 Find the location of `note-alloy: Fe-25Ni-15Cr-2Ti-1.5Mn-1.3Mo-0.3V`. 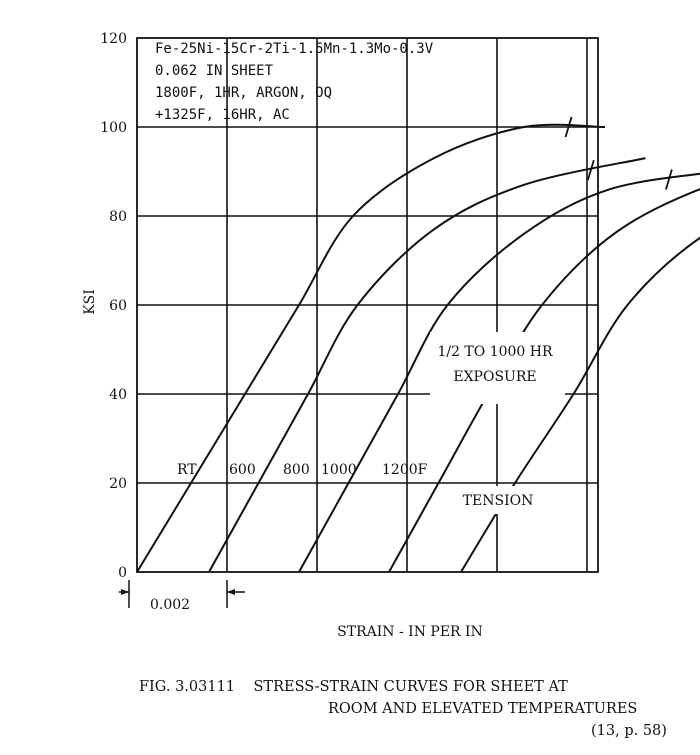

note-alloy: Fe-25Ni-15Cr-2Ti-1.5Mn-1.3Mo-0.3V is located at coordinates (294, 49).